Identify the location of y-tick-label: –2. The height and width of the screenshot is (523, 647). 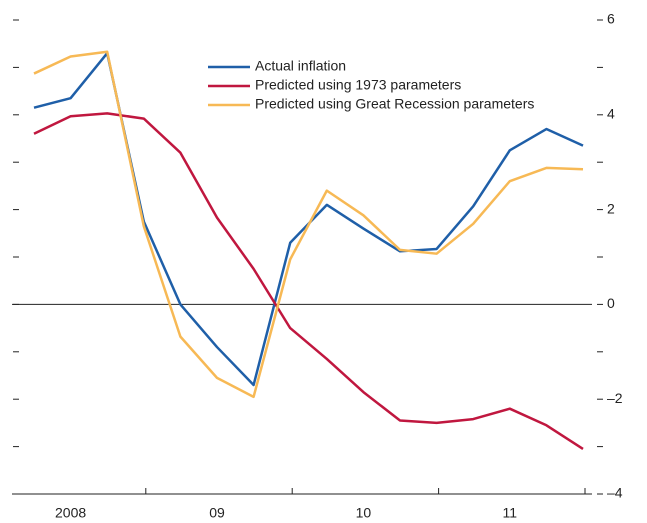
(615, 398).